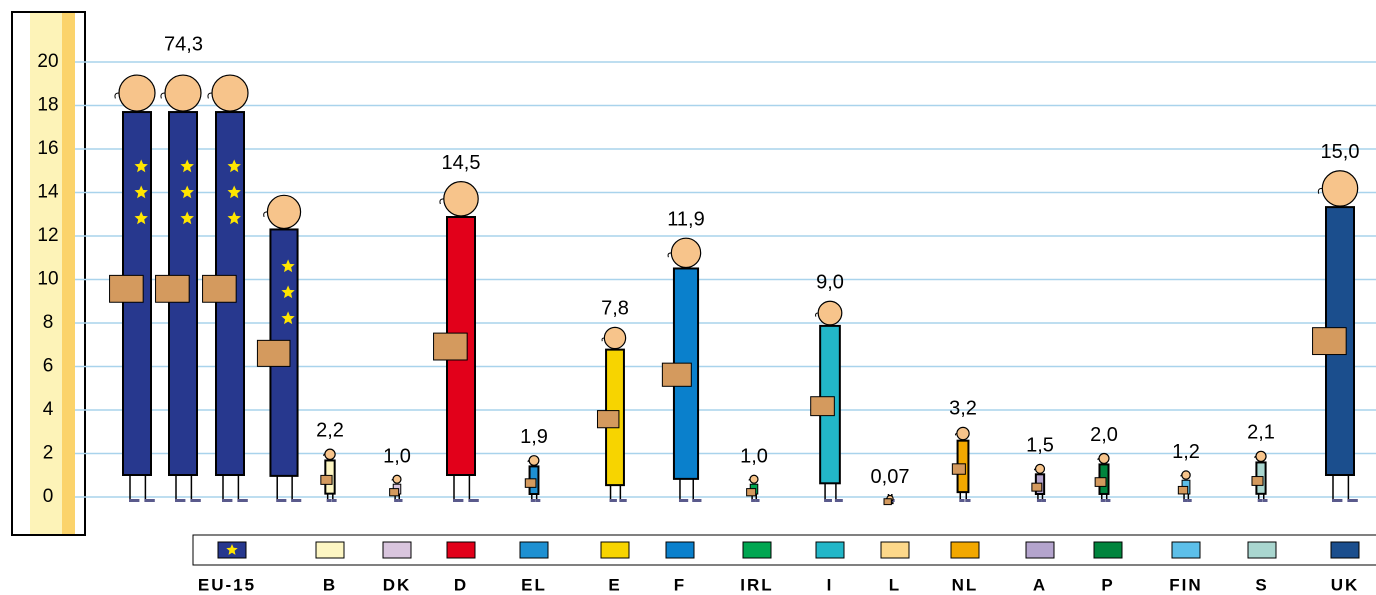  What do you see at coordinates (47, 148) in the screenshot?
I see `y-tick-label: 16` at bounding box center [47, 148].